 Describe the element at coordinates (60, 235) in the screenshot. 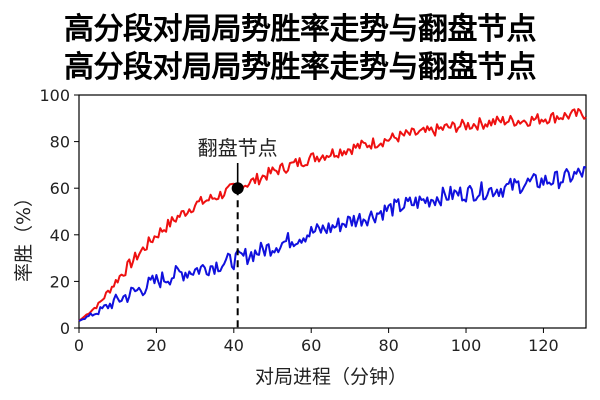

I see `y-tick-label: 40` at that location.